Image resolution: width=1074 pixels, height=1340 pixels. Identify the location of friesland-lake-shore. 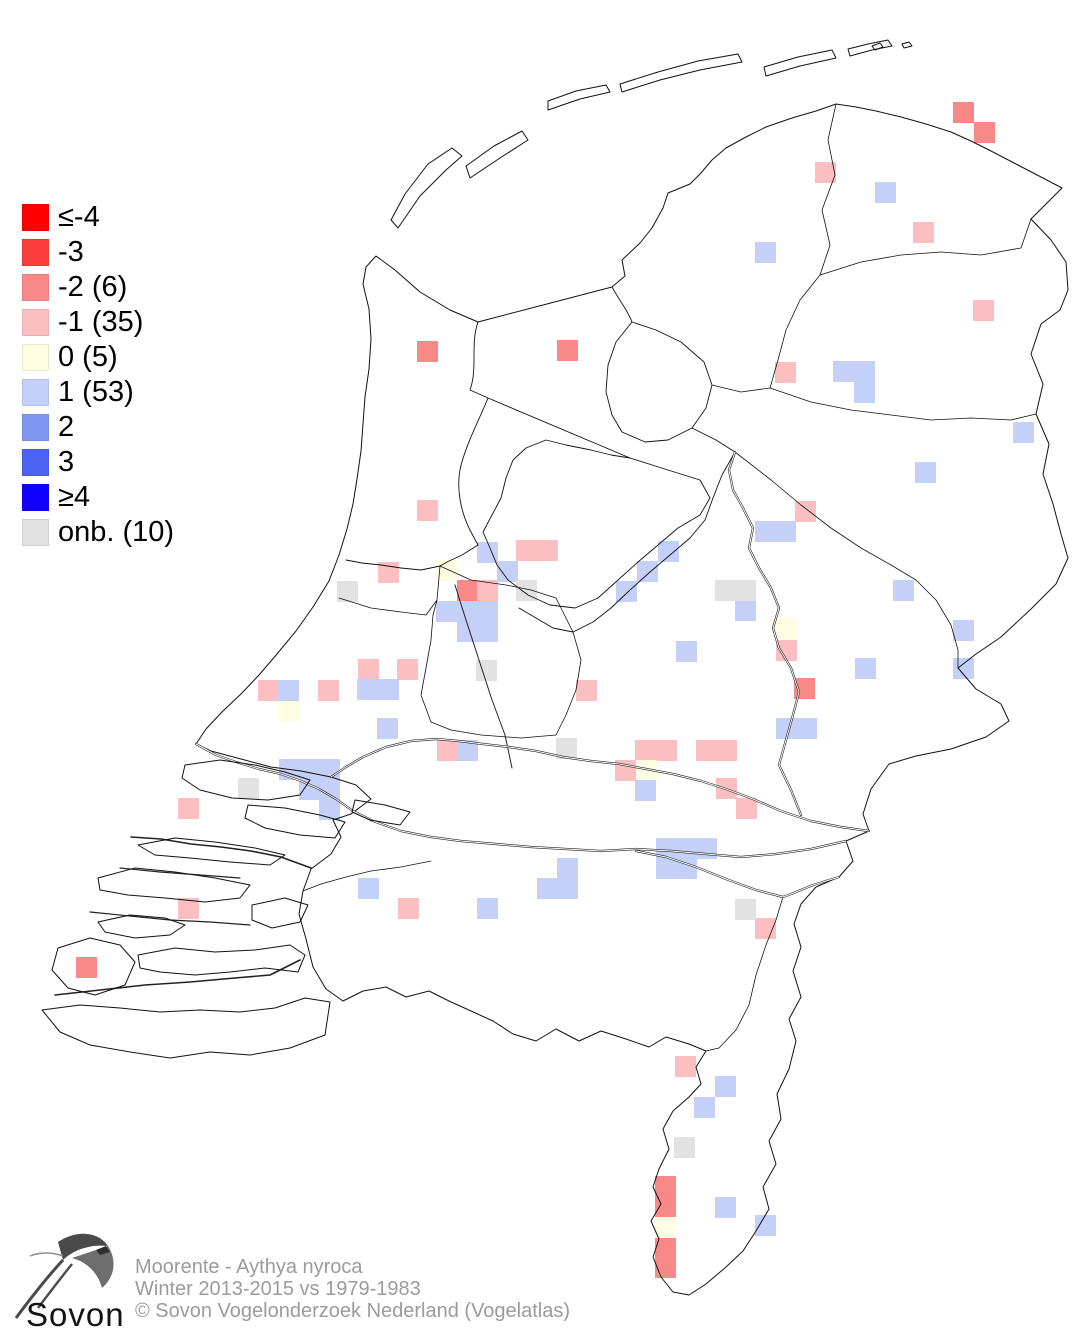
(622, 304).